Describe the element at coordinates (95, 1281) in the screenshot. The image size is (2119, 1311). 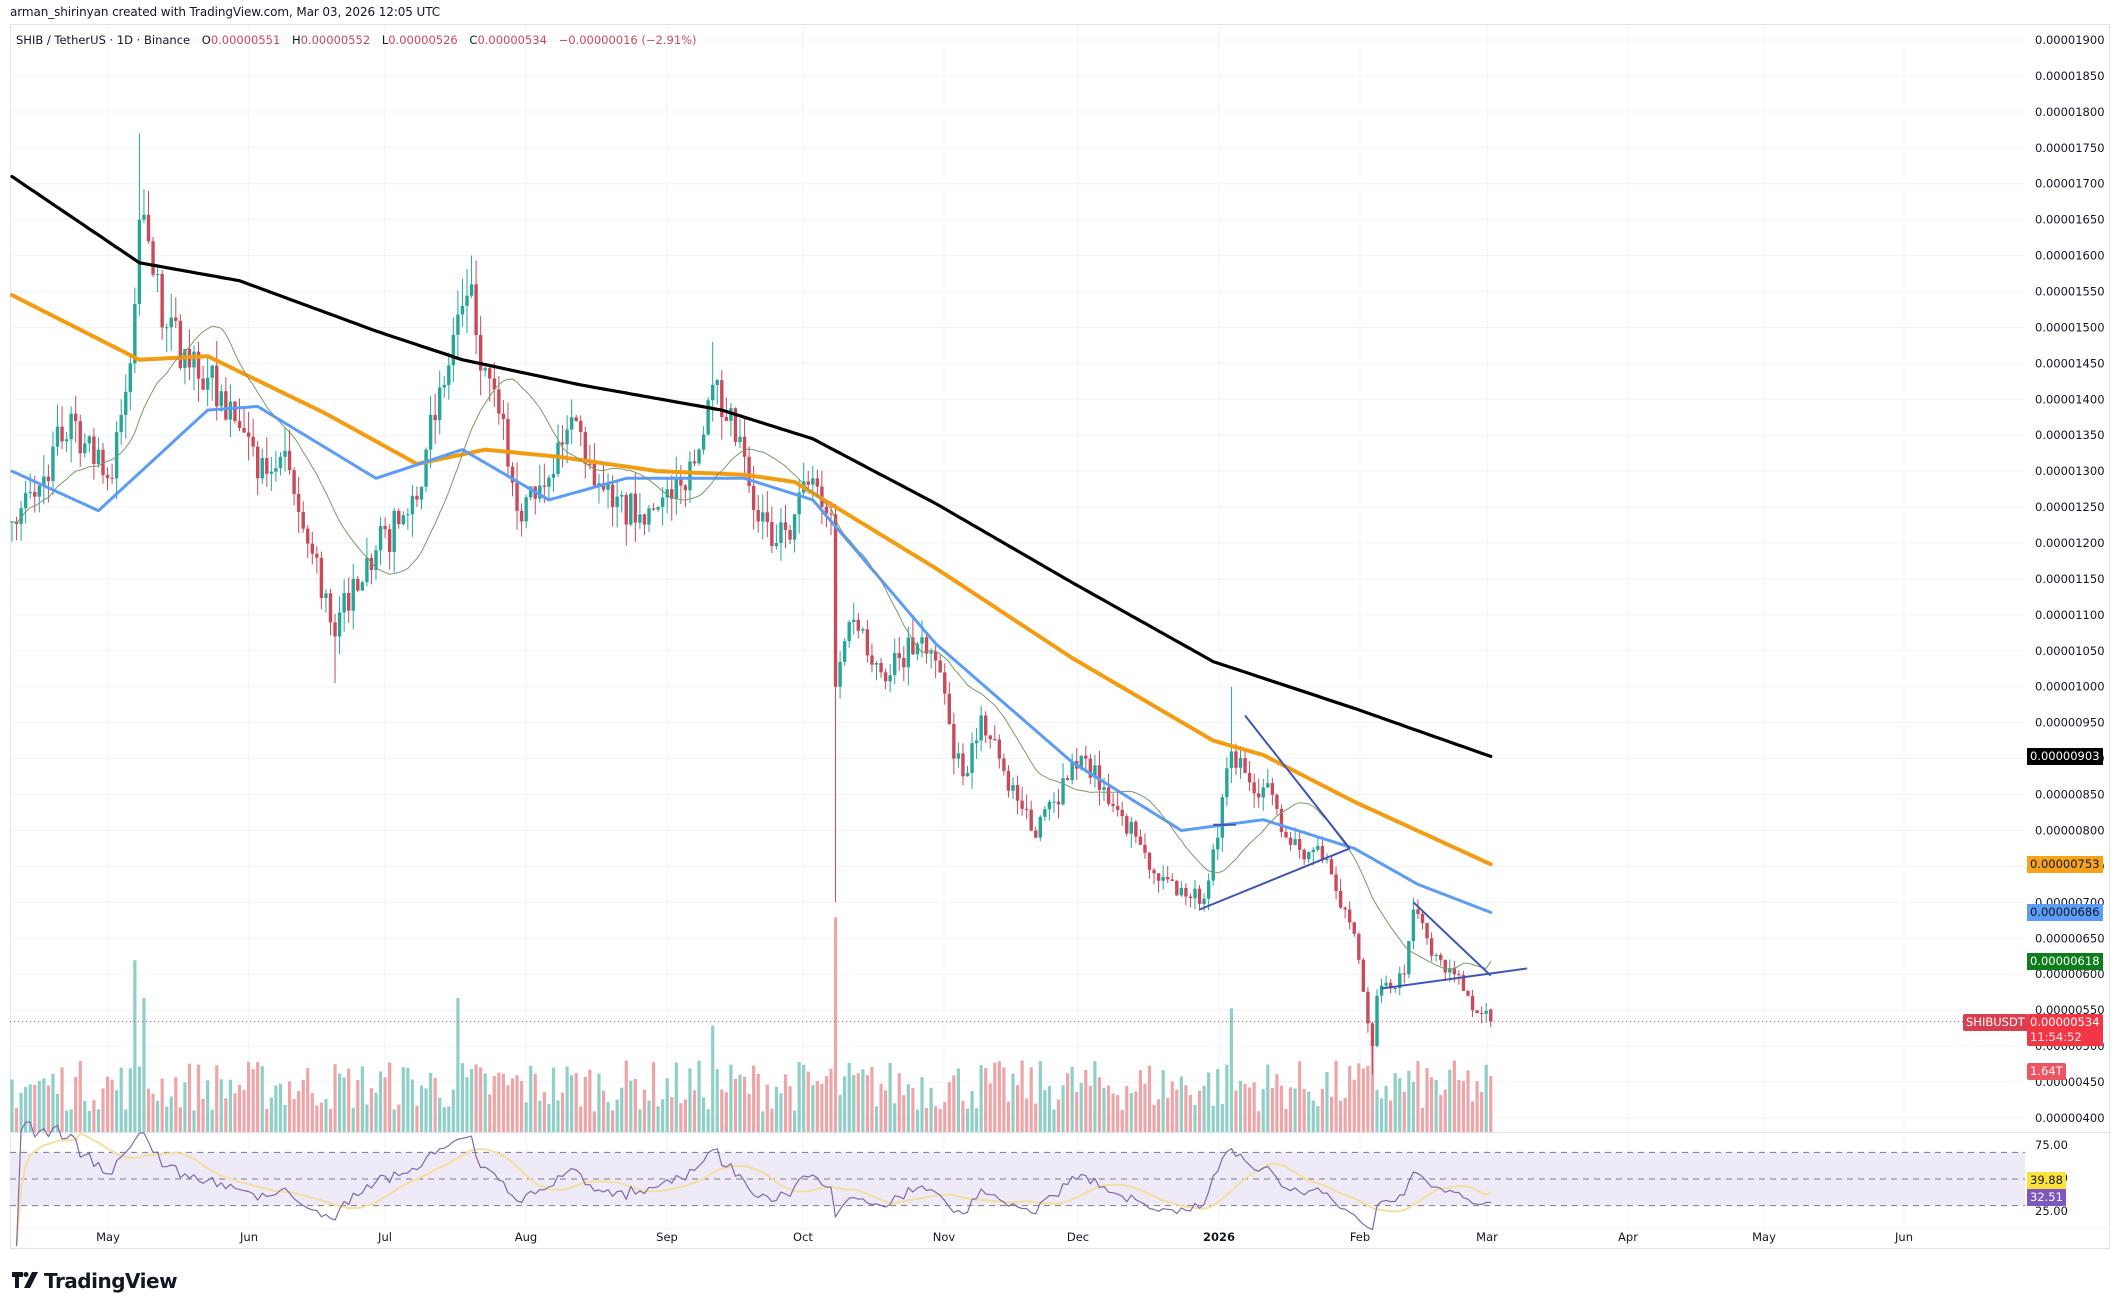
I see `tradingview-logo: TradingView` at that location.